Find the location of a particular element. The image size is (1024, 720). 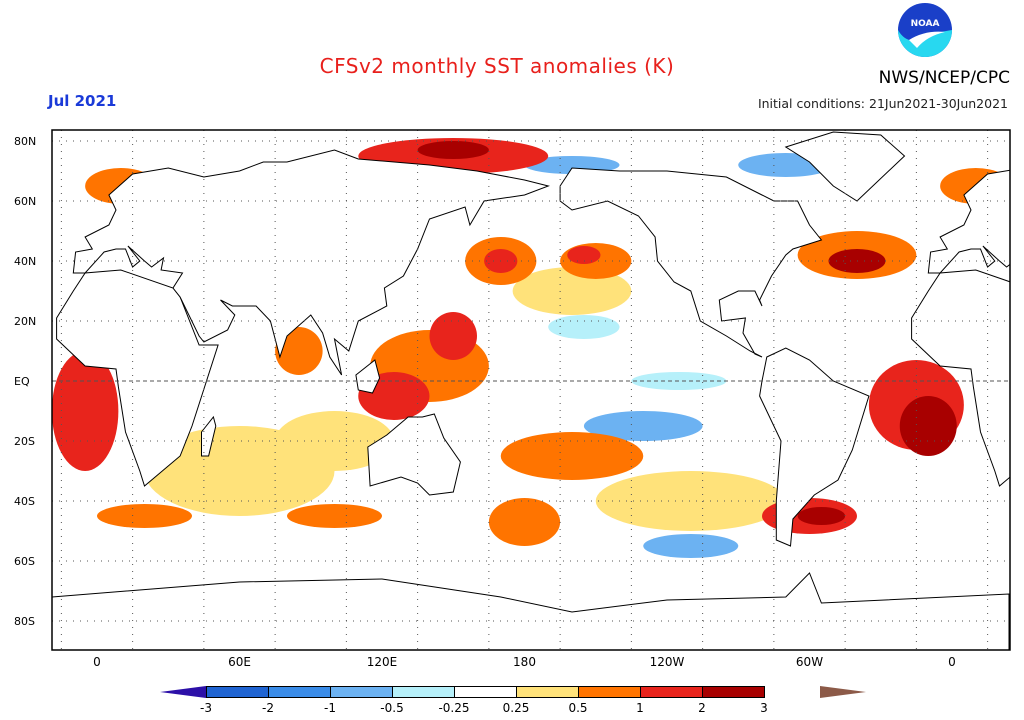

lat-tick-label: 60S is located at coordinates (24, 561).